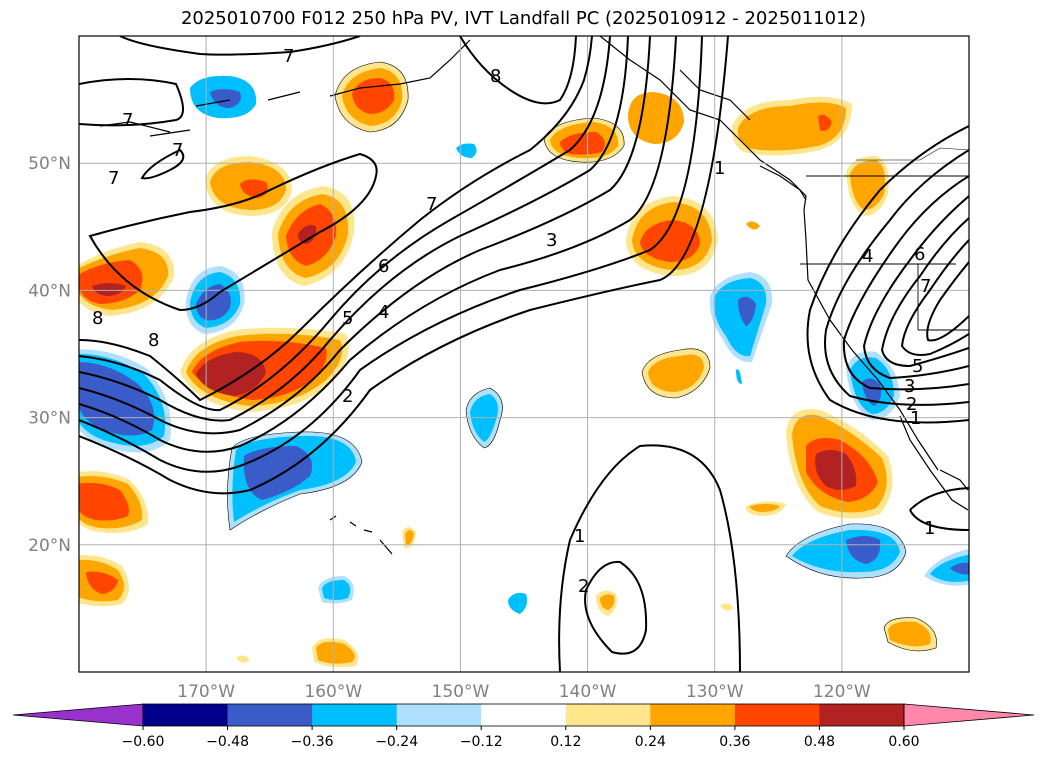 The height and width of the screenshot is (765, 1047). I want to click on colorbar-tick-label: −0.12, so click(481, 742).